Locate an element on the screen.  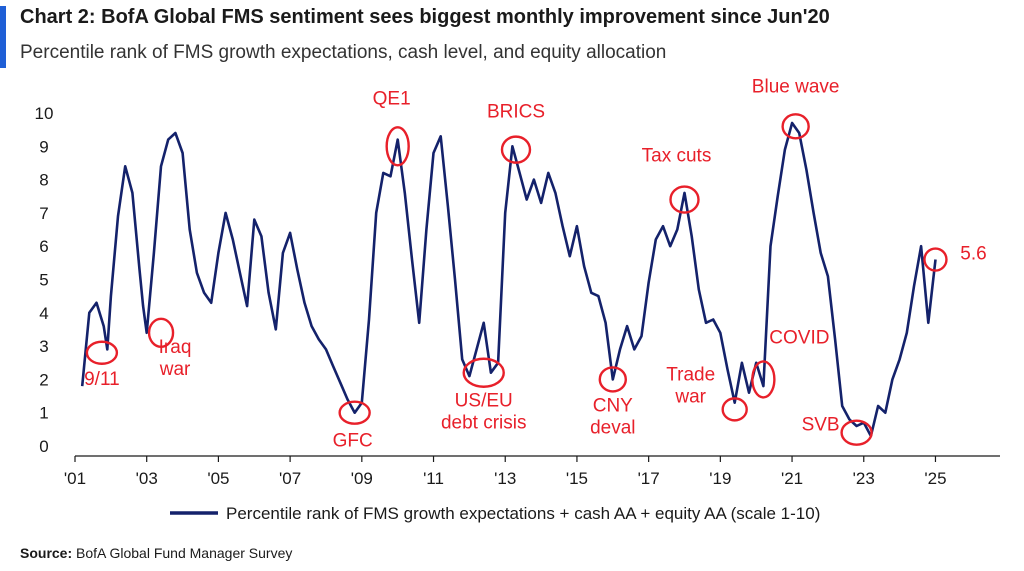
y-tick-label: 0 is located at coordinates (43, 446).